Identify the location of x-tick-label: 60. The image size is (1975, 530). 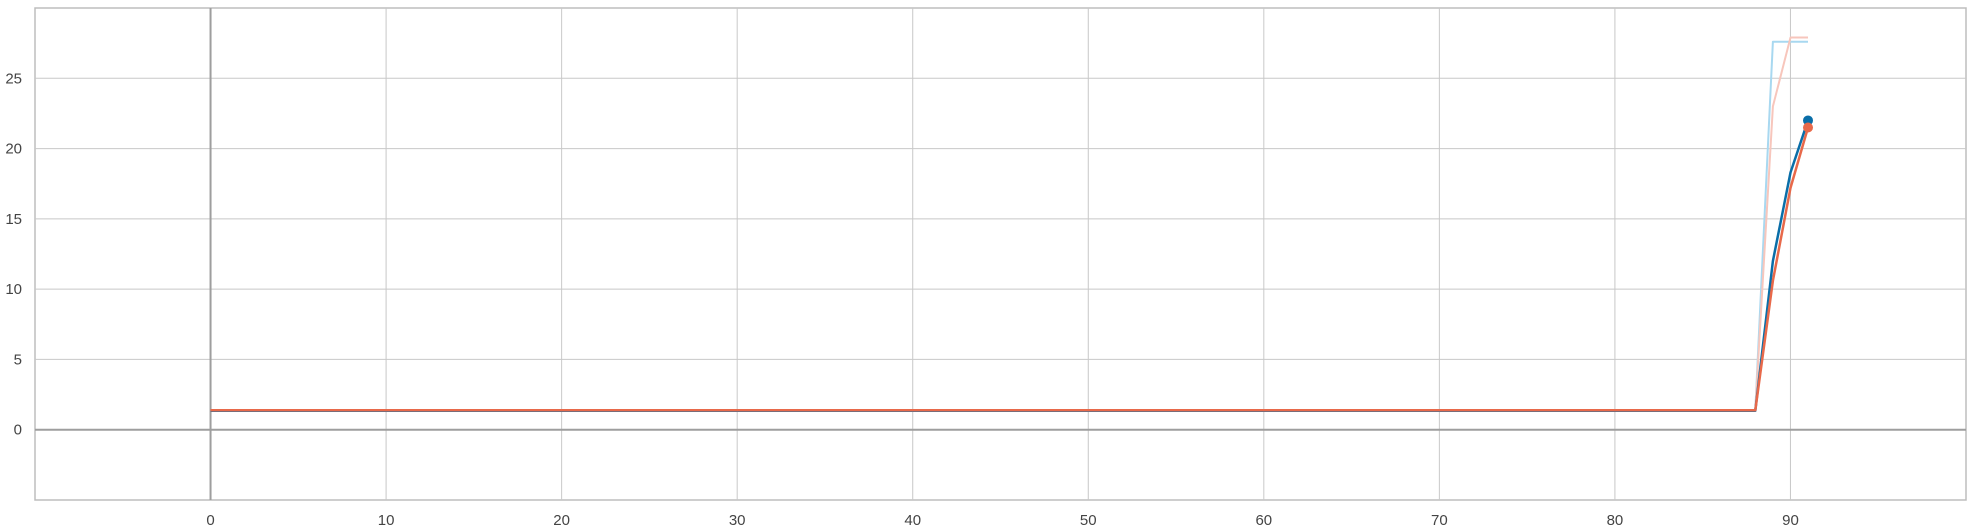
(1263, 520).